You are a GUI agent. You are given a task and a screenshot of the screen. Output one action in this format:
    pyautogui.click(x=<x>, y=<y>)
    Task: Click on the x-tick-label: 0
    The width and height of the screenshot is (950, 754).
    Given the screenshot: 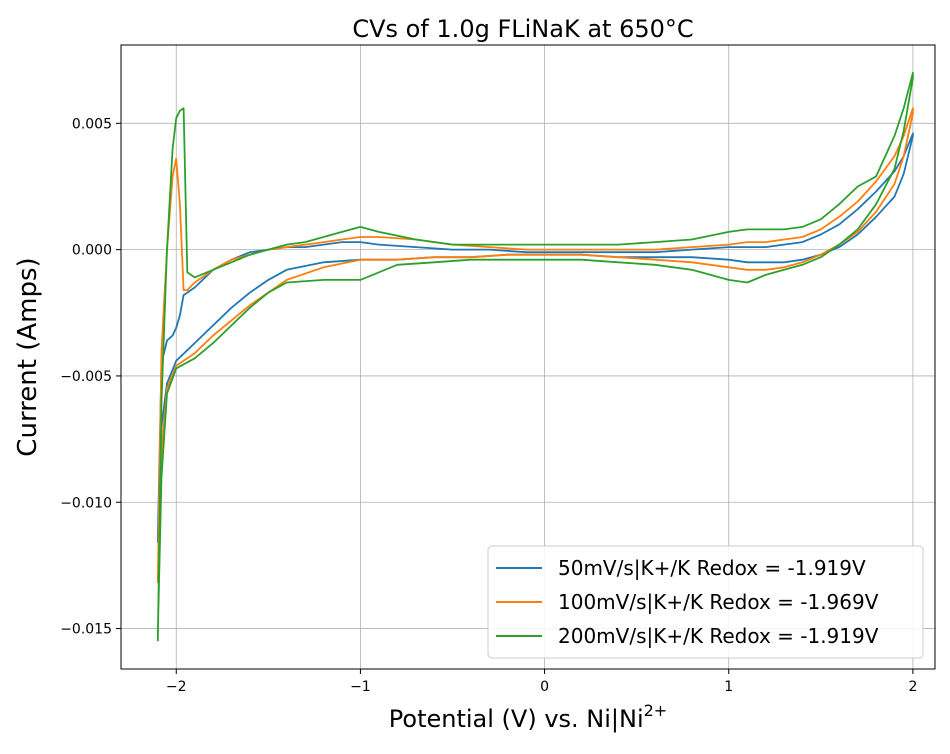 What is the action you would take?
    pyautogui.click(x=544, y=687)
    